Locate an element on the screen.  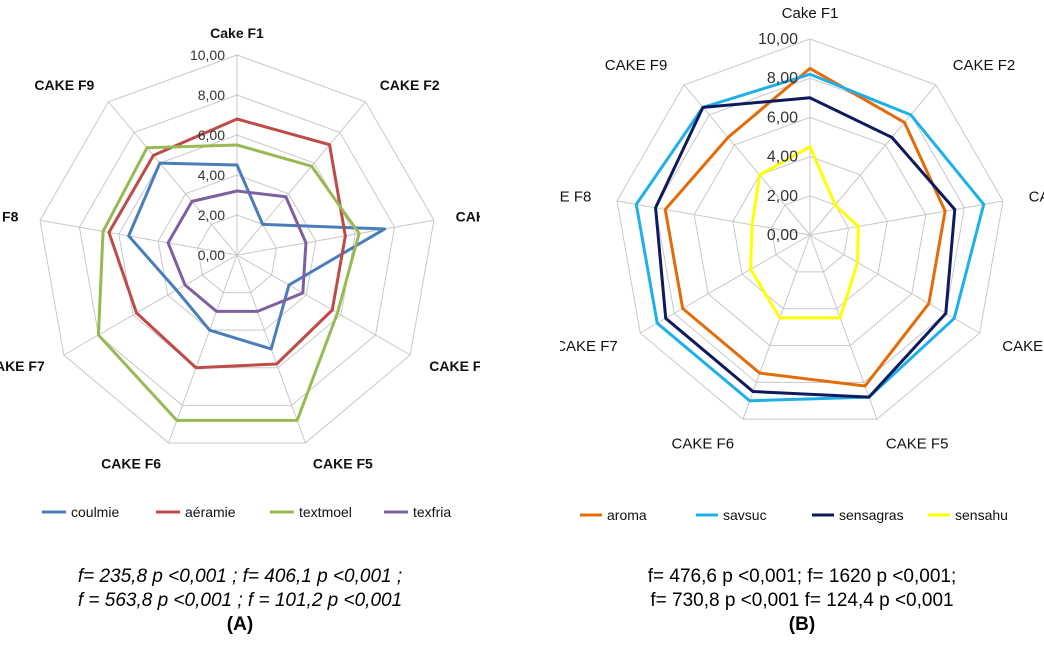
legend-label: texfria is located at coordinates (432, 512).